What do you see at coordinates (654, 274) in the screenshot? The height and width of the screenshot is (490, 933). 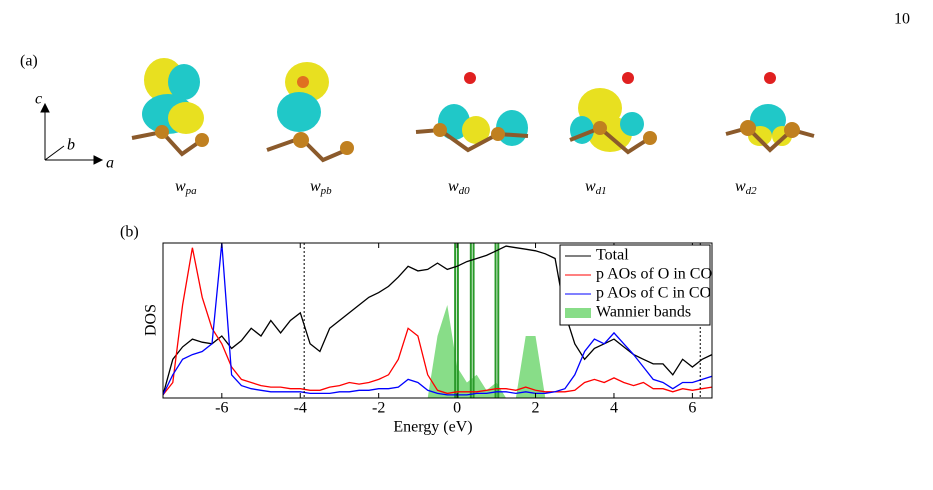 I see `legend-label: p AOs of O in CO` at bounding box center [654, 274].